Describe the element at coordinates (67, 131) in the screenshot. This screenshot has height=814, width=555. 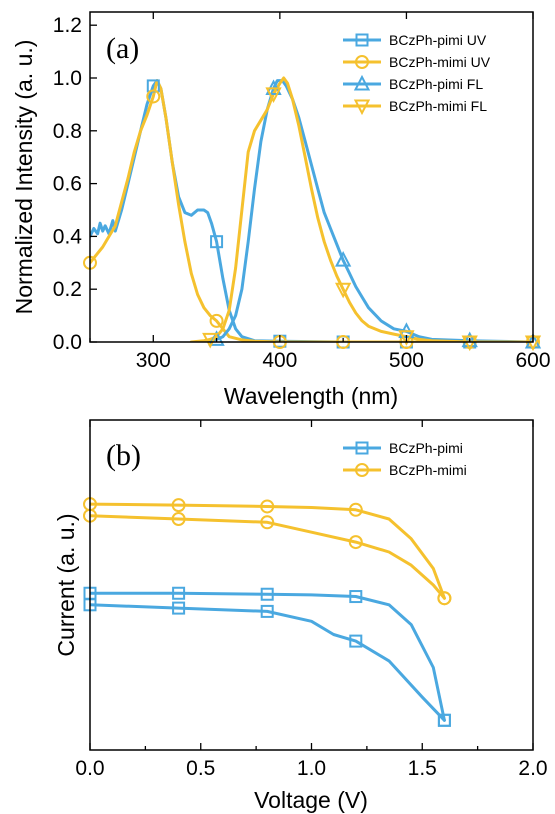
I see `panel-a-y-tick-label-4: 0.8` at that location.